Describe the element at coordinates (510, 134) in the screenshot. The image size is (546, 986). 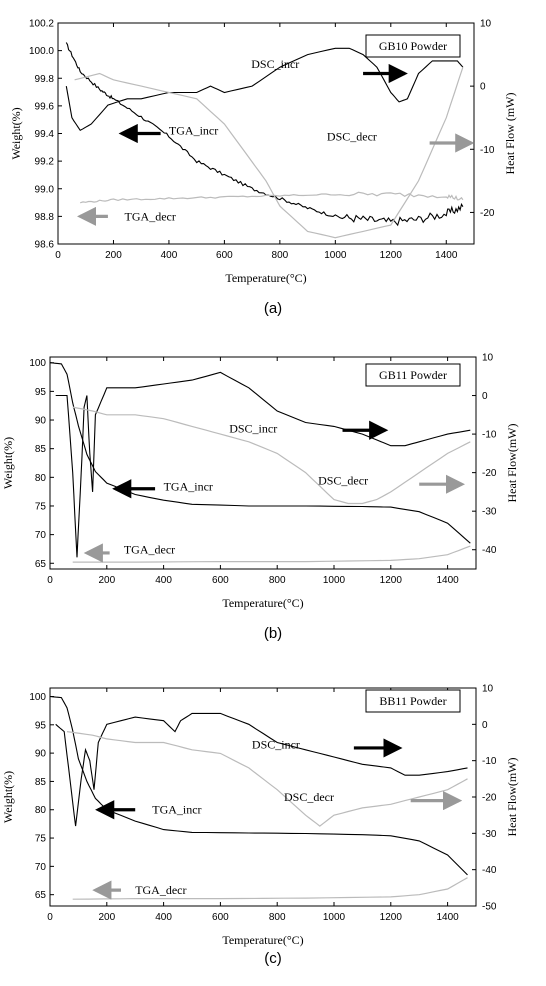
I see `y2-axis-label: Heat Flow (mW)` at that location.